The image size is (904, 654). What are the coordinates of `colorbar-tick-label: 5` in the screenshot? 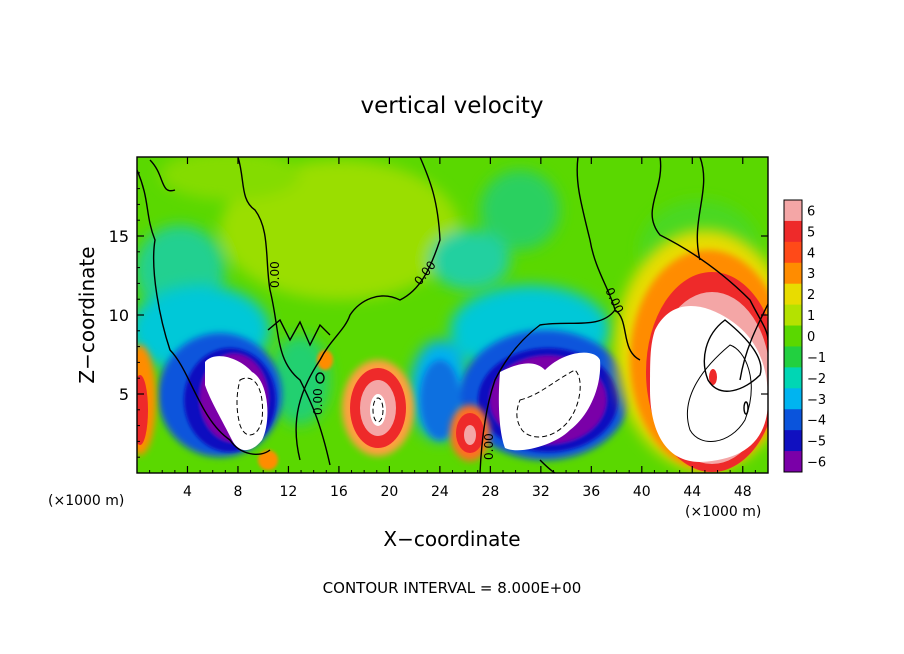 It's located at (811, 232).